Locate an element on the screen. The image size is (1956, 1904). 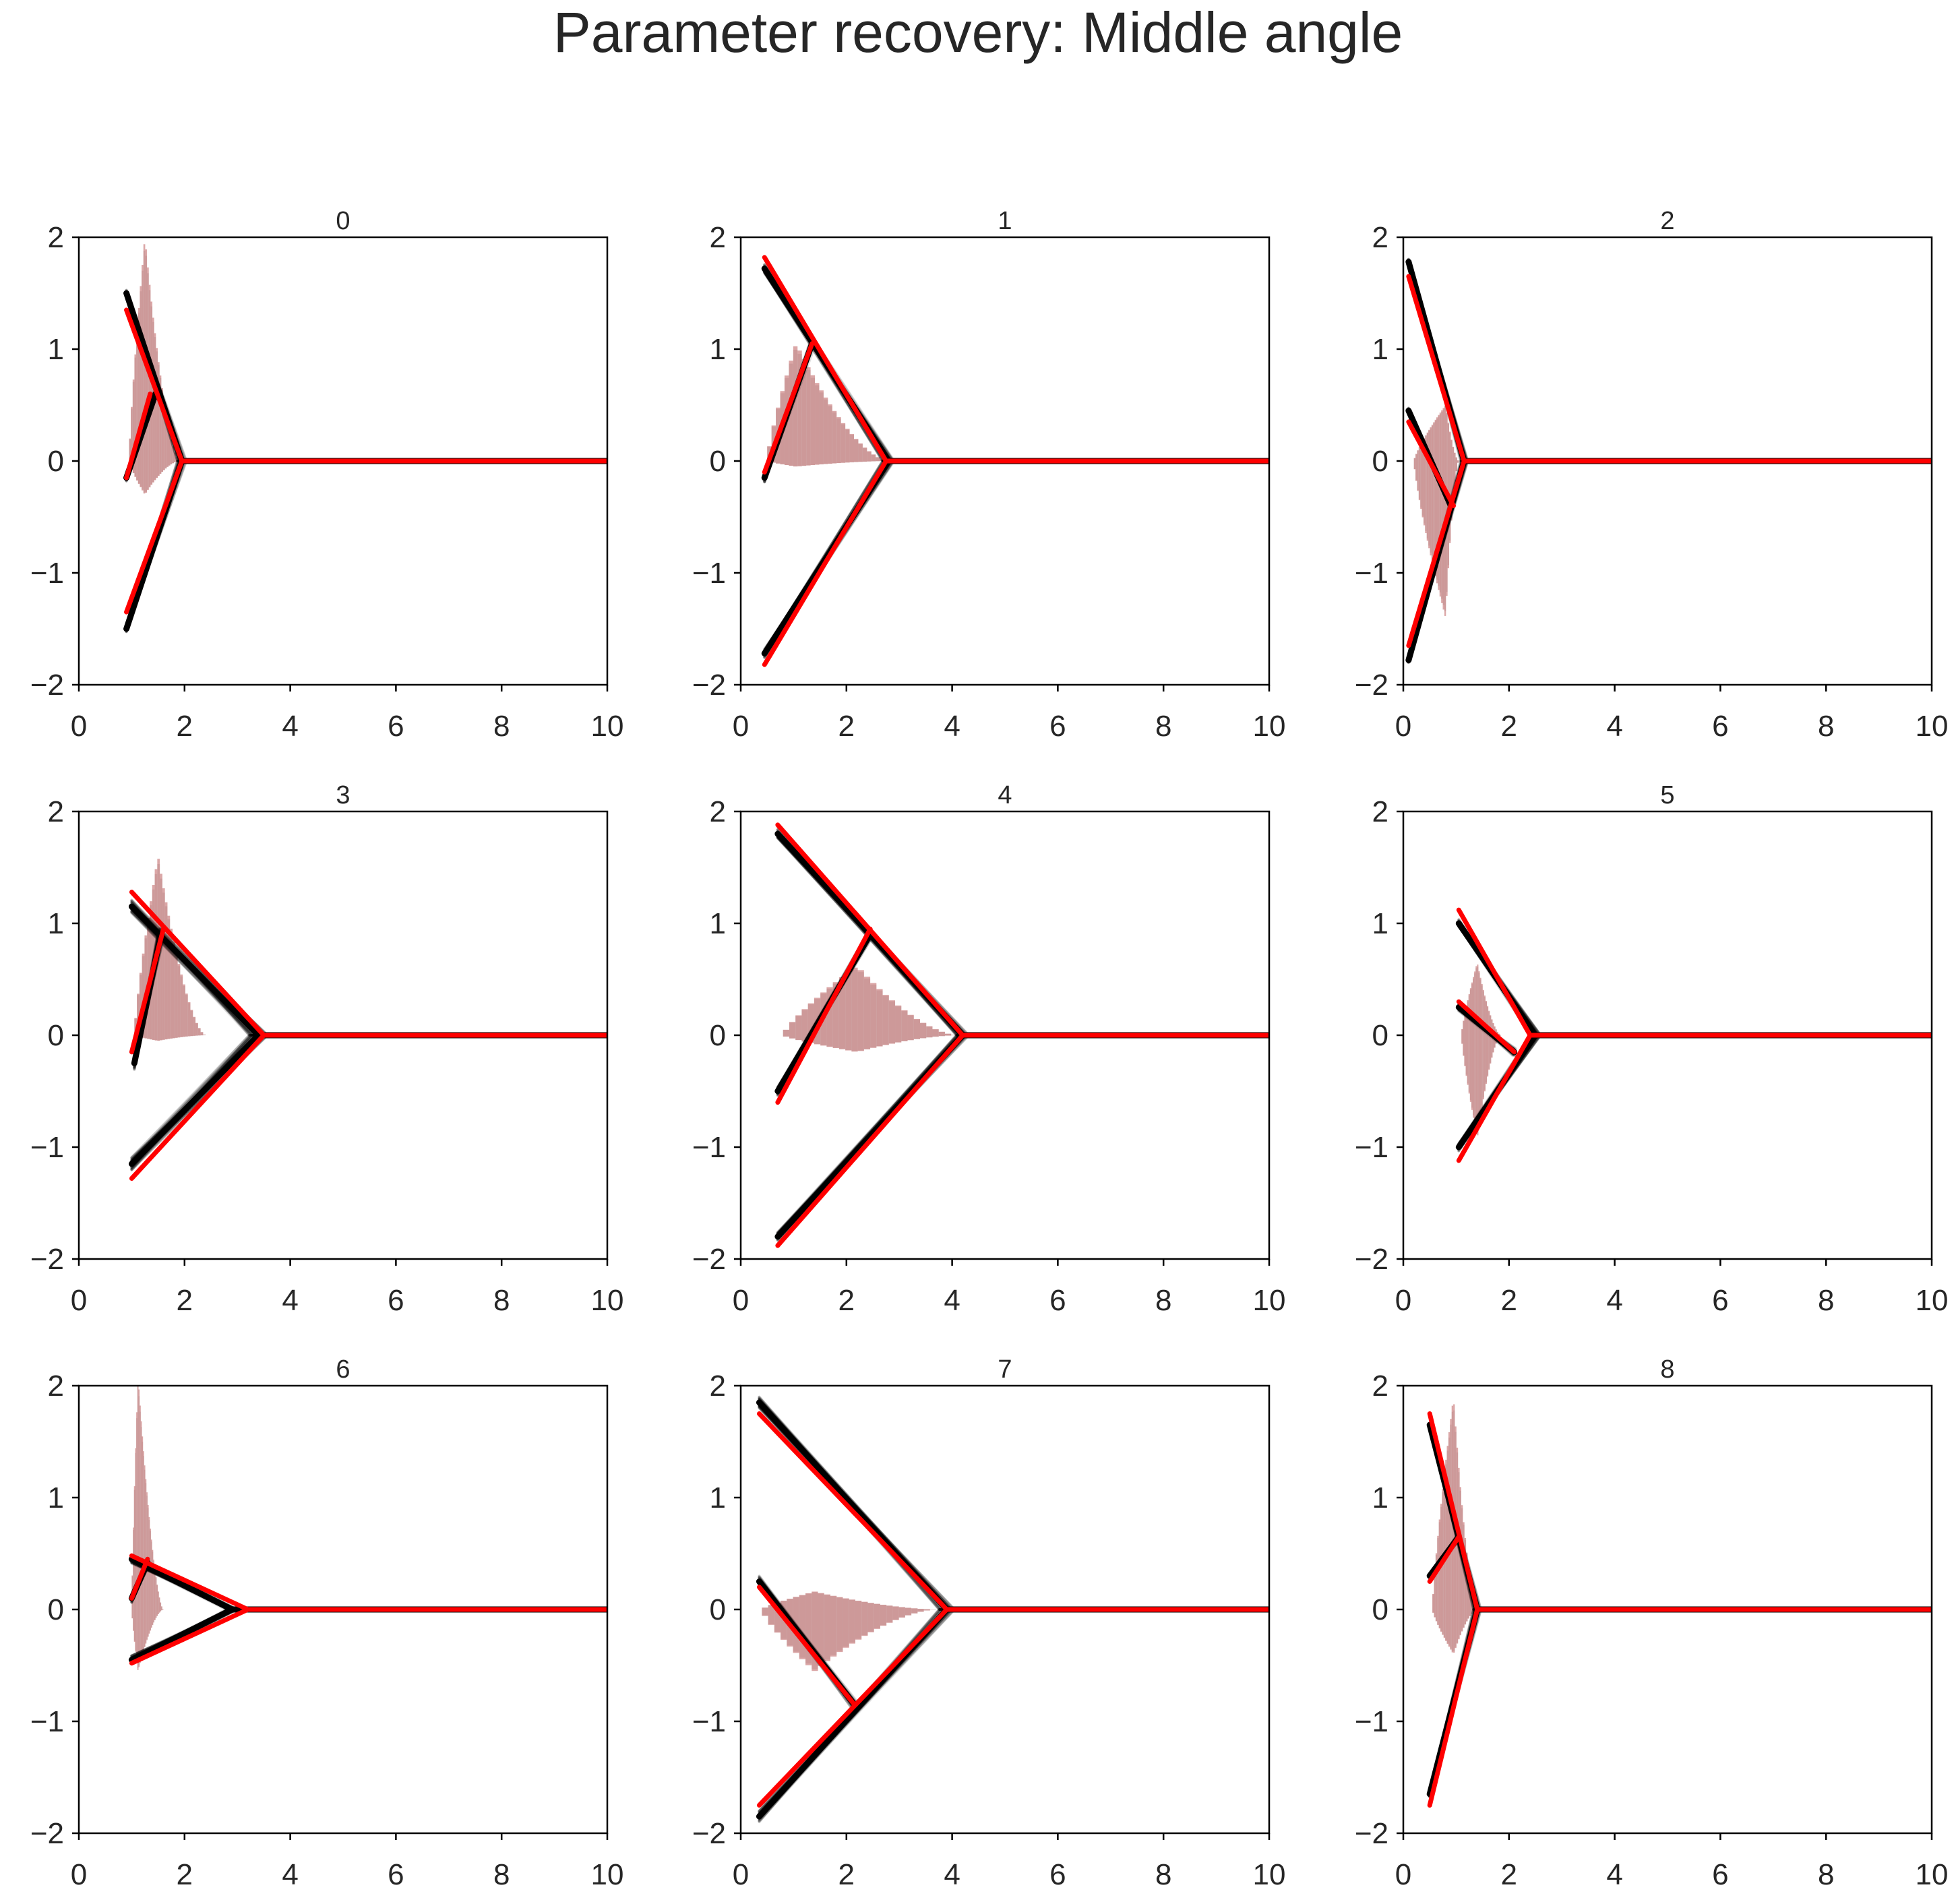
y-tick-label: 1 is located at coordinates (56, 1497).